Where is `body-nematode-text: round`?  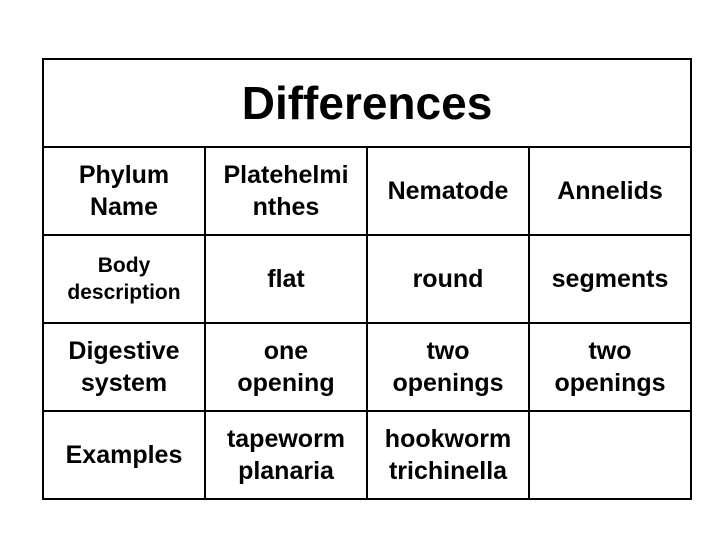 body-nematode-text: round is located at coordinates (448, 278).